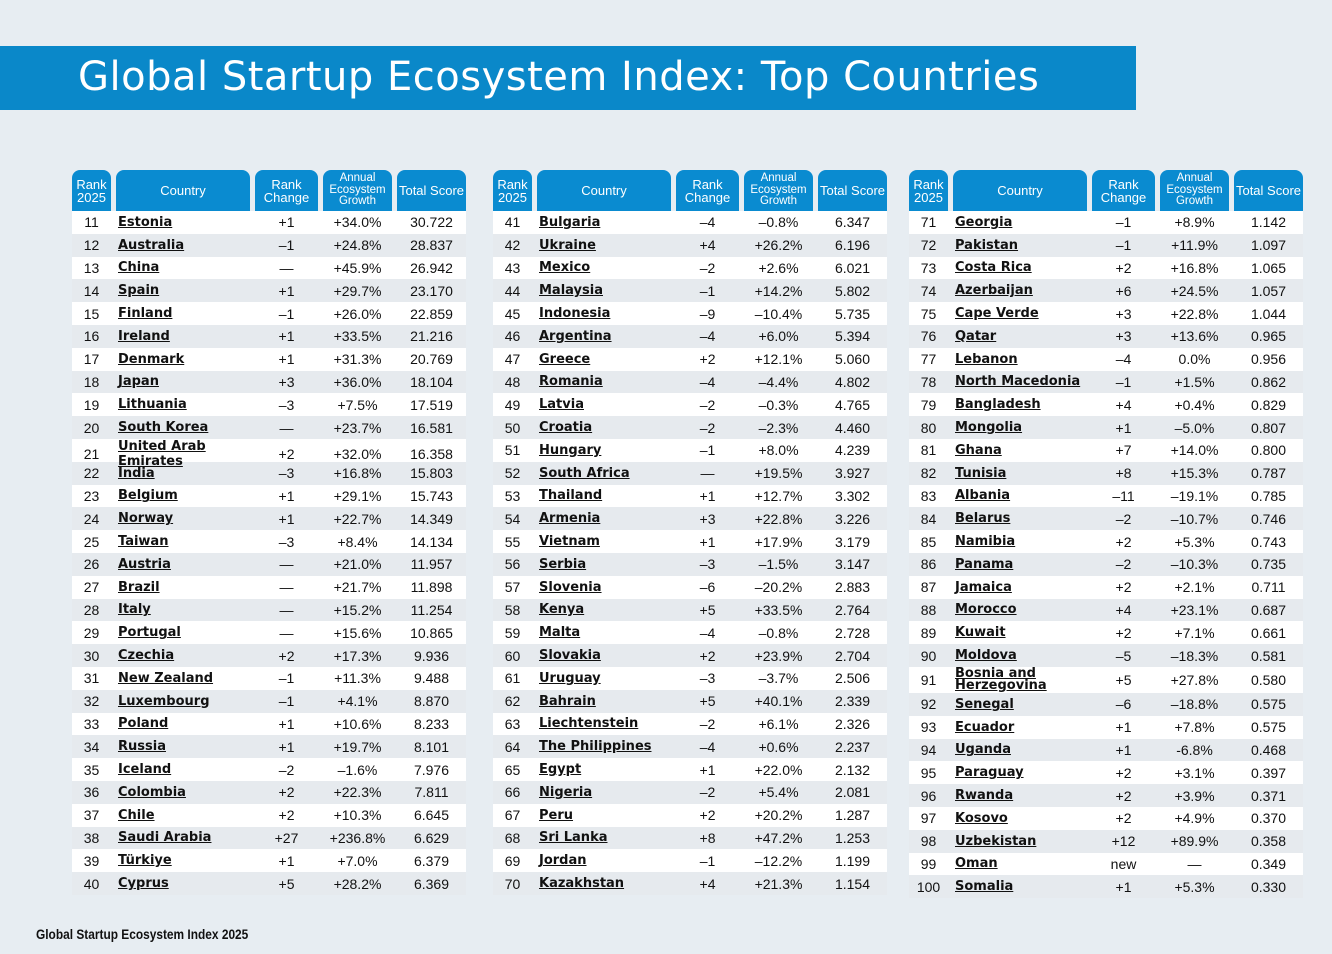 This screenshot has height=954, width=1332. What do you see at coordinates (134, 610) in the screenshot?
I see `country-link: Italy` at bounding box center [134, 610].